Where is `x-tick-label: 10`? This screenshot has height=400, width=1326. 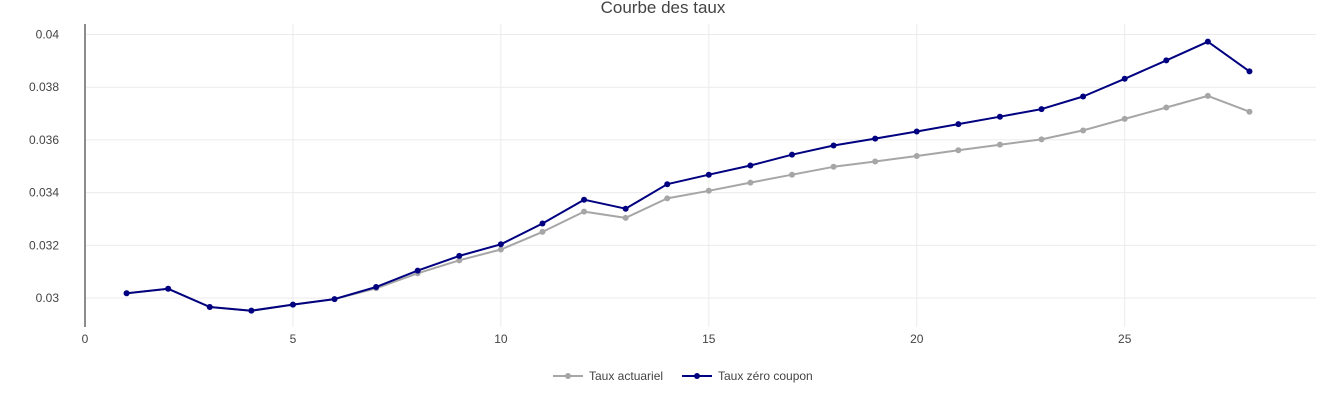
x-tick-label: 10 is located at coordinates (501, 339).